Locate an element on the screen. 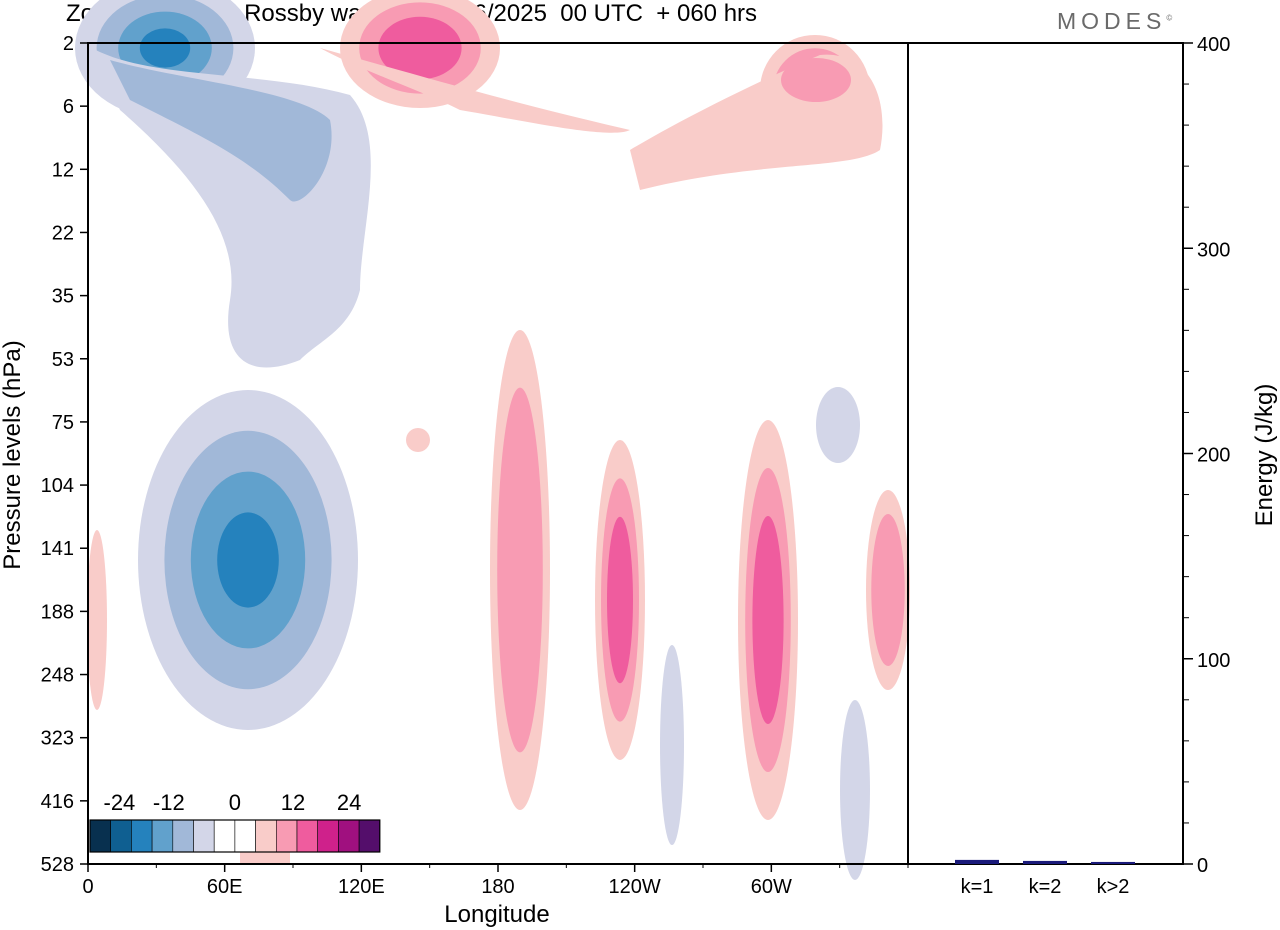  energy-category-label: k>2 is located at coordinates (1113, 887).